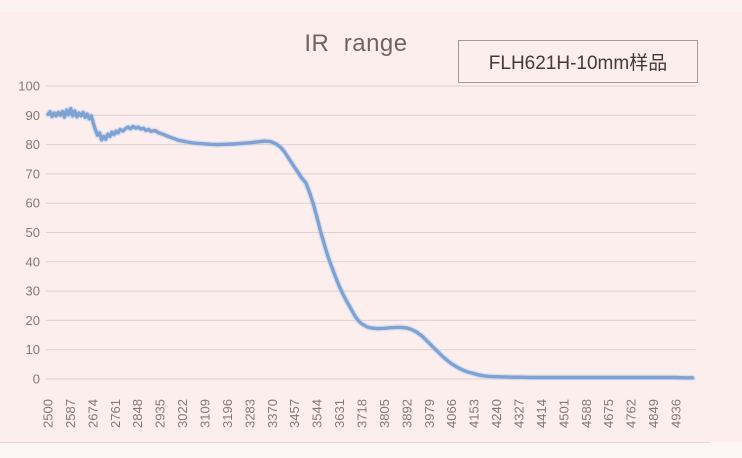 The image size is (742, 458). I want to click on series-label-box: FLH621H-10mm样品, so click(578, 61).